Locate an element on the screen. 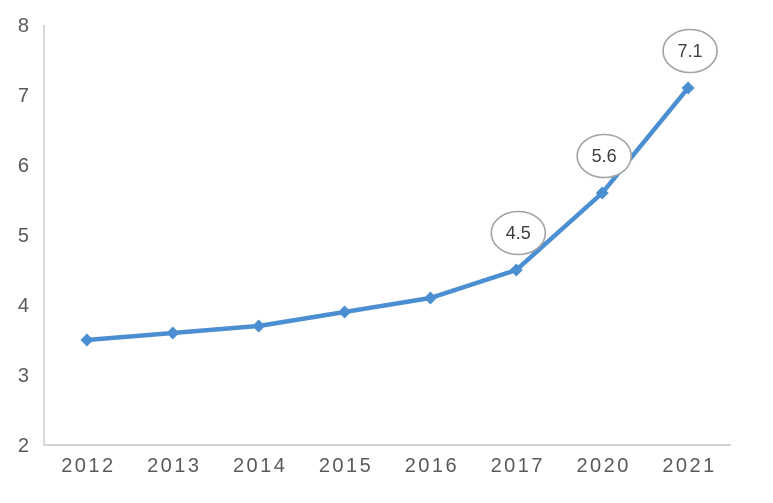  y-tick-label: 8 is located at coordinates (23, 26).